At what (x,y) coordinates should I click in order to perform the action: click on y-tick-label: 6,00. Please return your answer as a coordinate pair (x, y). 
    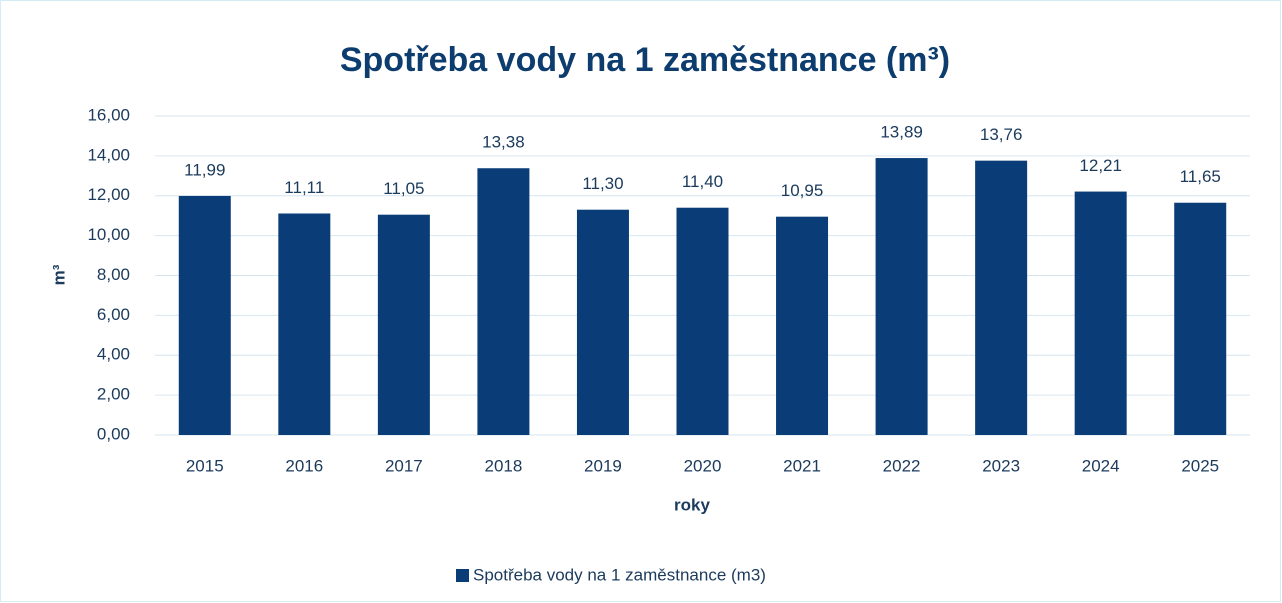
    Looking at the image, I should click on (113, 314).